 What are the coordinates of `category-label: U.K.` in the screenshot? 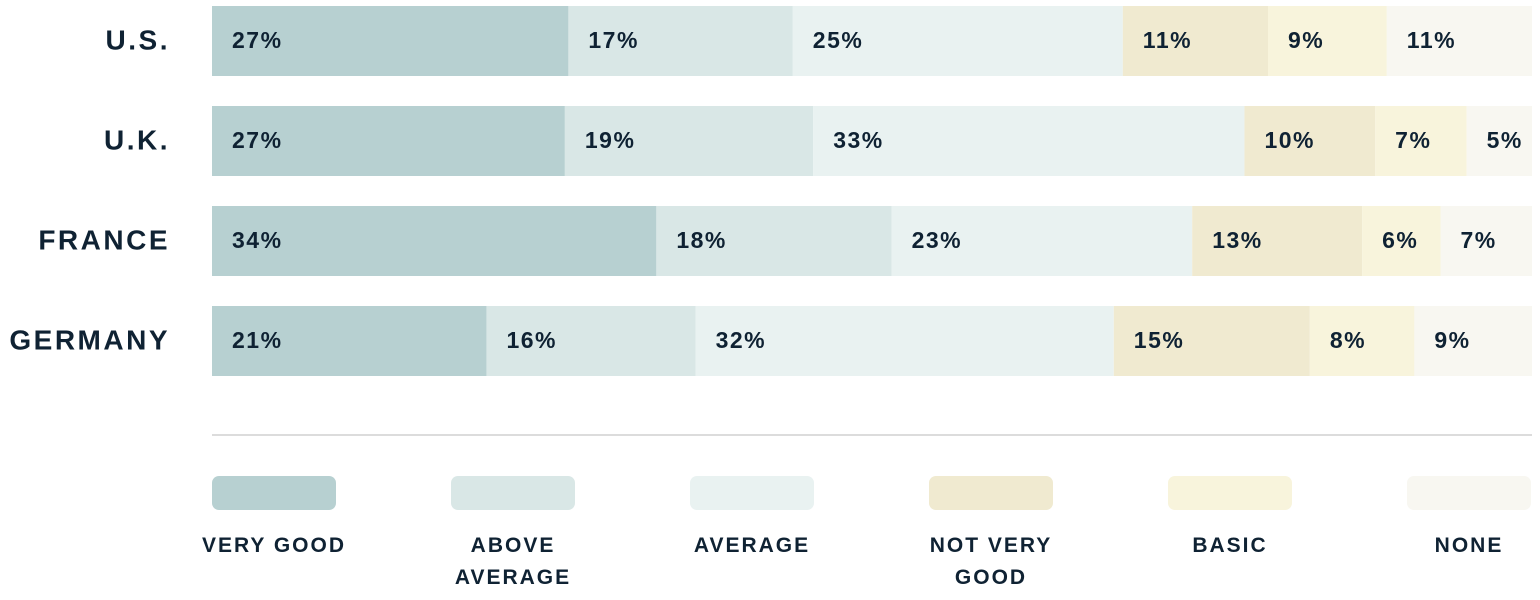 It's located at (137, 139).